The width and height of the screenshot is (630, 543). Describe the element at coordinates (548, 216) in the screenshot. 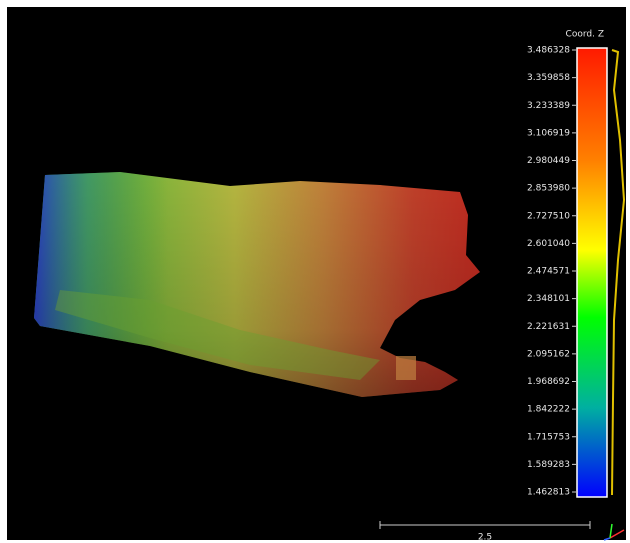

I see `scalar-tick-label: 2.727510` at that location.